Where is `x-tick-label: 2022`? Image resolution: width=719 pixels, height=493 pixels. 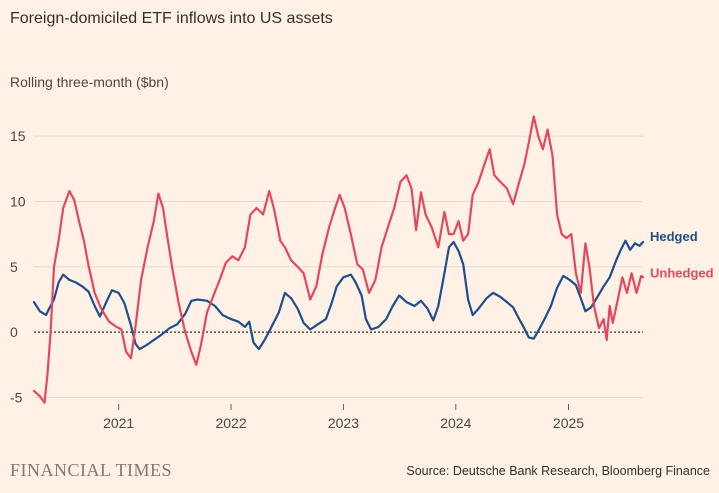
x-tick-label: 2022 is located at coordinates (230, 423).